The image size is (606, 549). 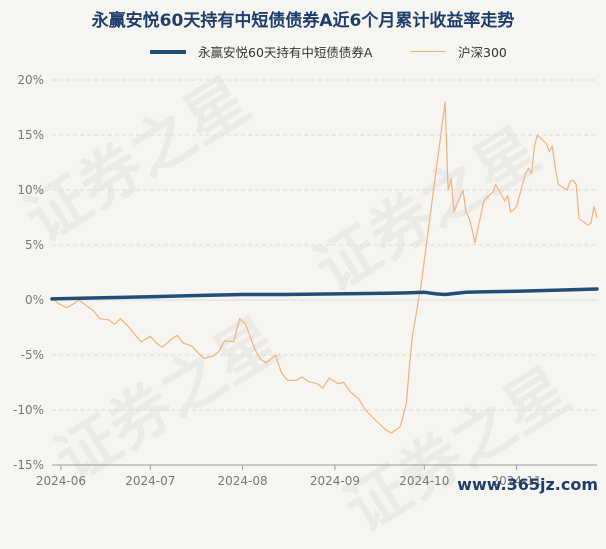 What do you see at coordinates (168, 51) in the screenshot?
I see `legend-swatch-fund` at bounding box center [168, 51].